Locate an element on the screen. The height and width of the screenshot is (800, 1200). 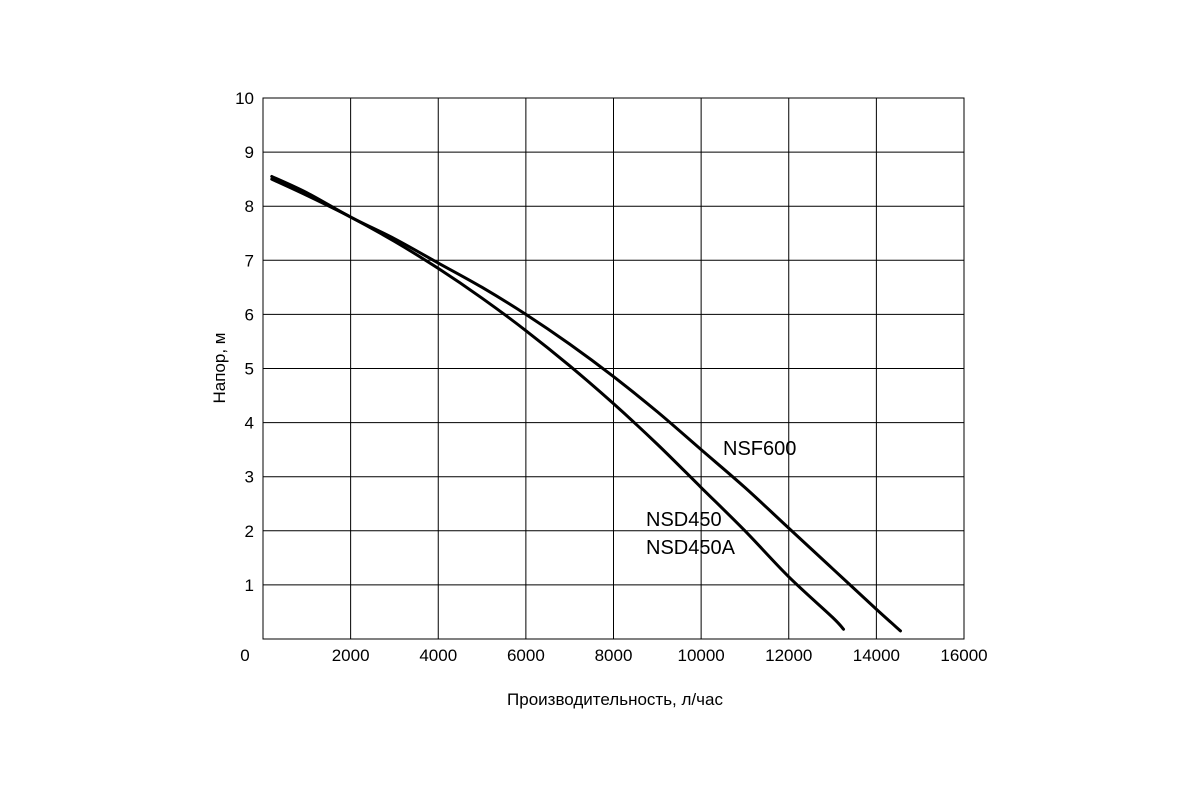
x-tick-label: 6000 is located at coordinates (526, 655).